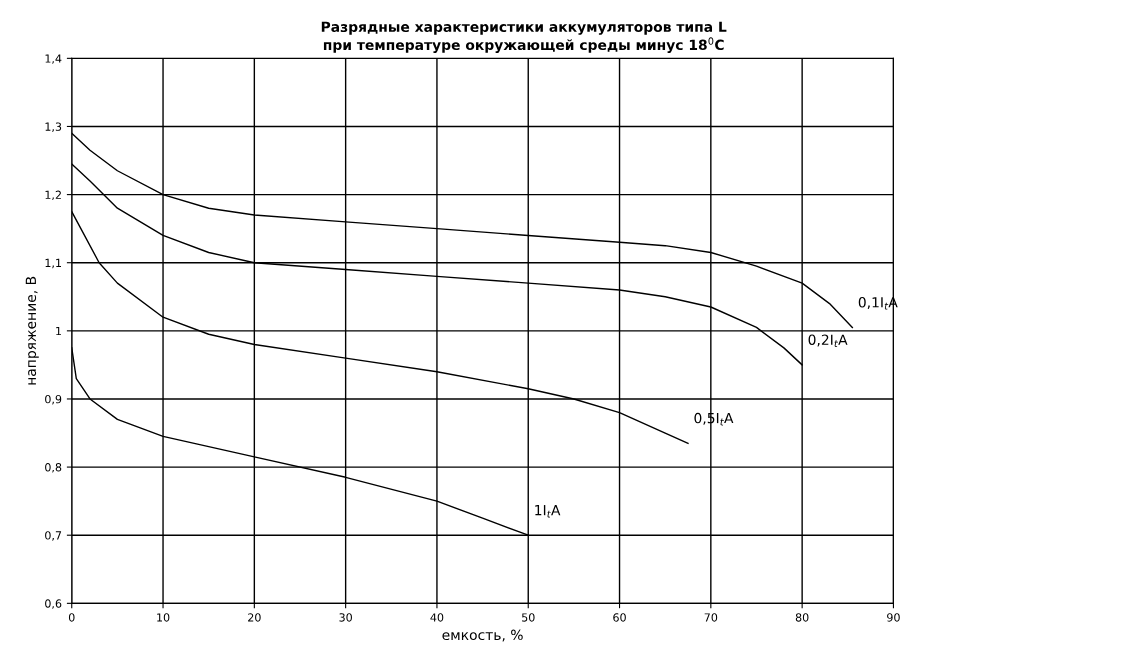 Image resolution: width=1121 pixels, height=663 pixels. Describe the element at coordinates (893, 617) in the screenshot. I see `x-tick-label: 90` at that location.